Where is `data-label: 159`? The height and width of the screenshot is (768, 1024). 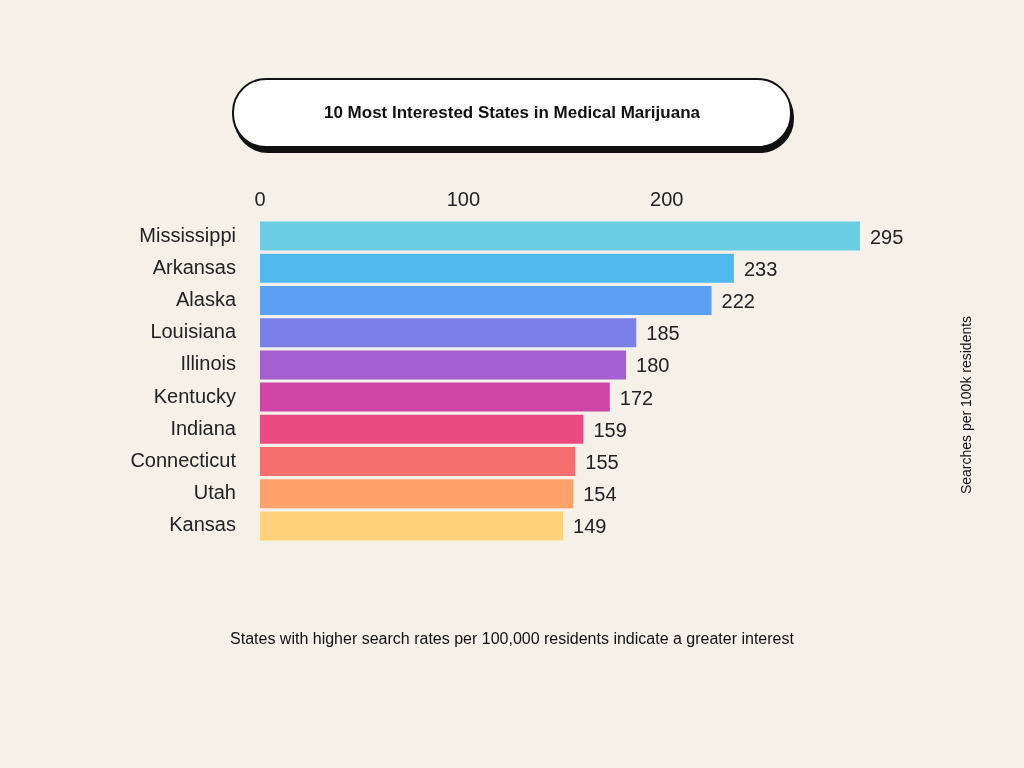
data-label: 159 is located at coordinates (610, 429).